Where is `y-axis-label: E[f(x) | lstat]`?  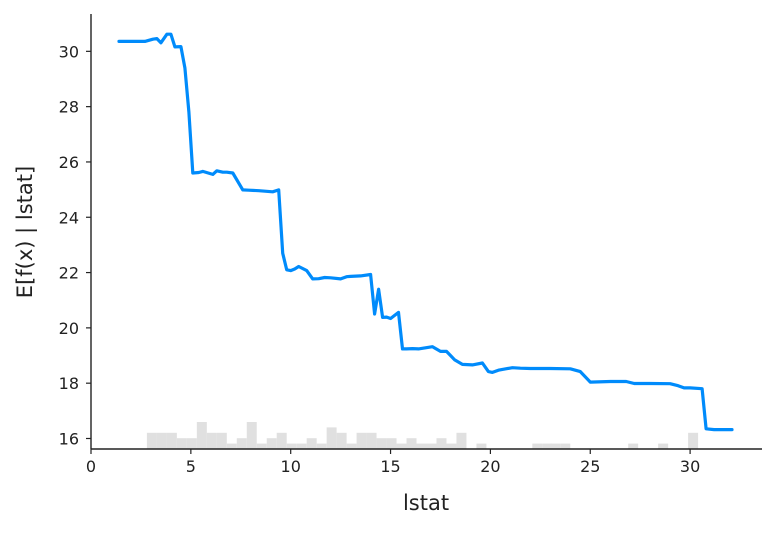
y-axis-label: E[f(x) | lstat] is located at coordinates (25, 232).